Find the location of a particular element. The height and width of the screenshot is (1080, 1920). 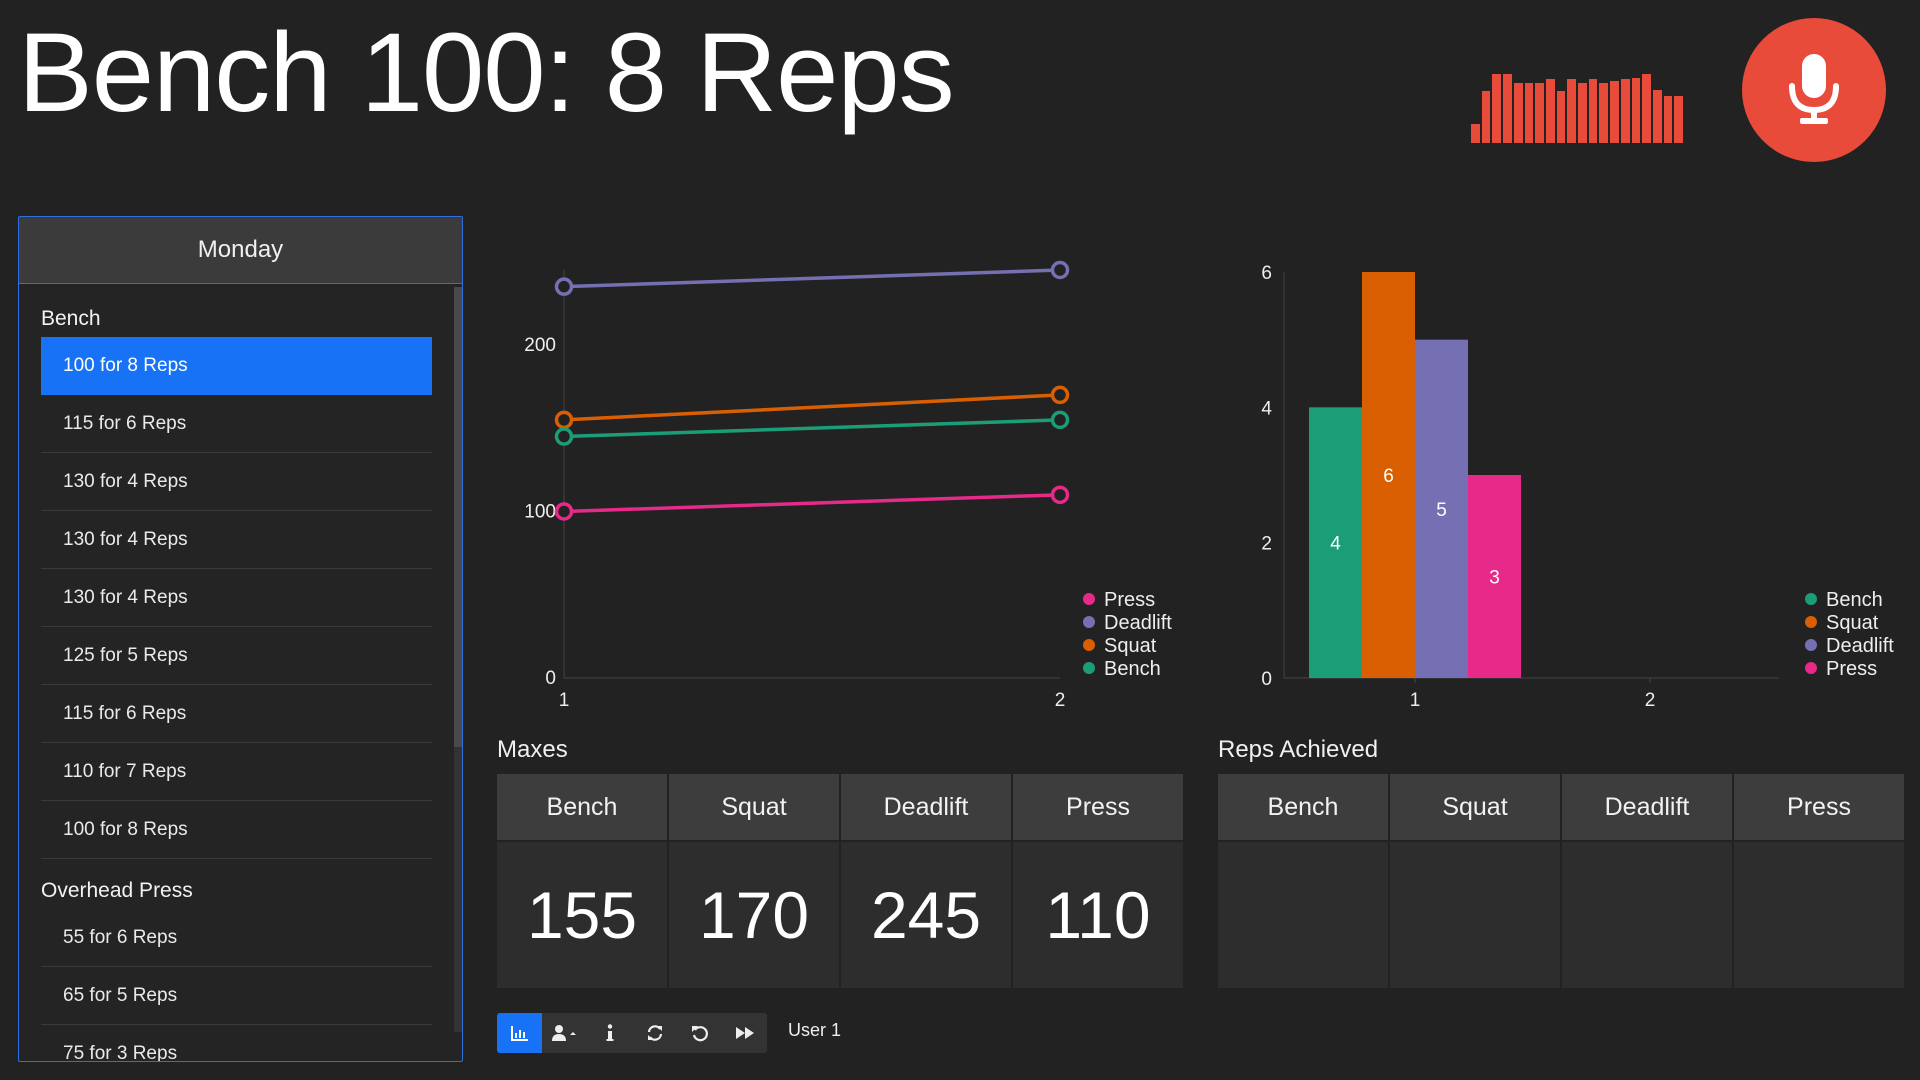

info-button is located at coordinates (609, 1033).